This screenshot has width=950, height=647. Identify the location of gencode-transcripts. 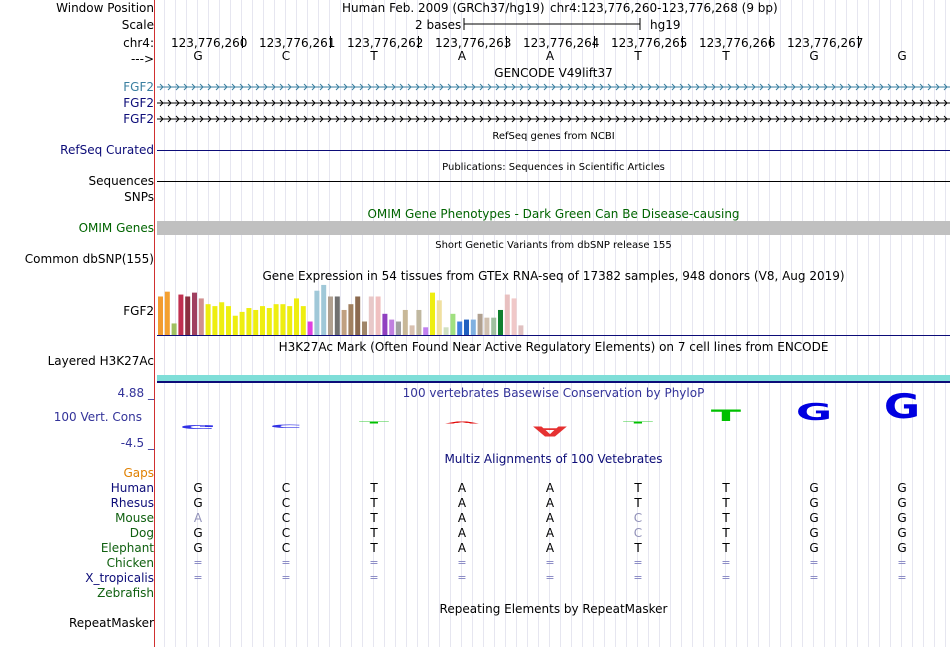
(553, 103).